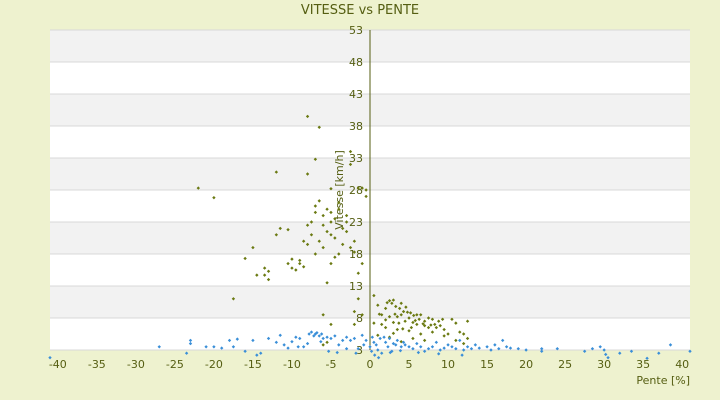  What do you see at coordinates (292, 364) in the screenshot?
I see `x-tick-label: -10` at bounding box center [292, 364].